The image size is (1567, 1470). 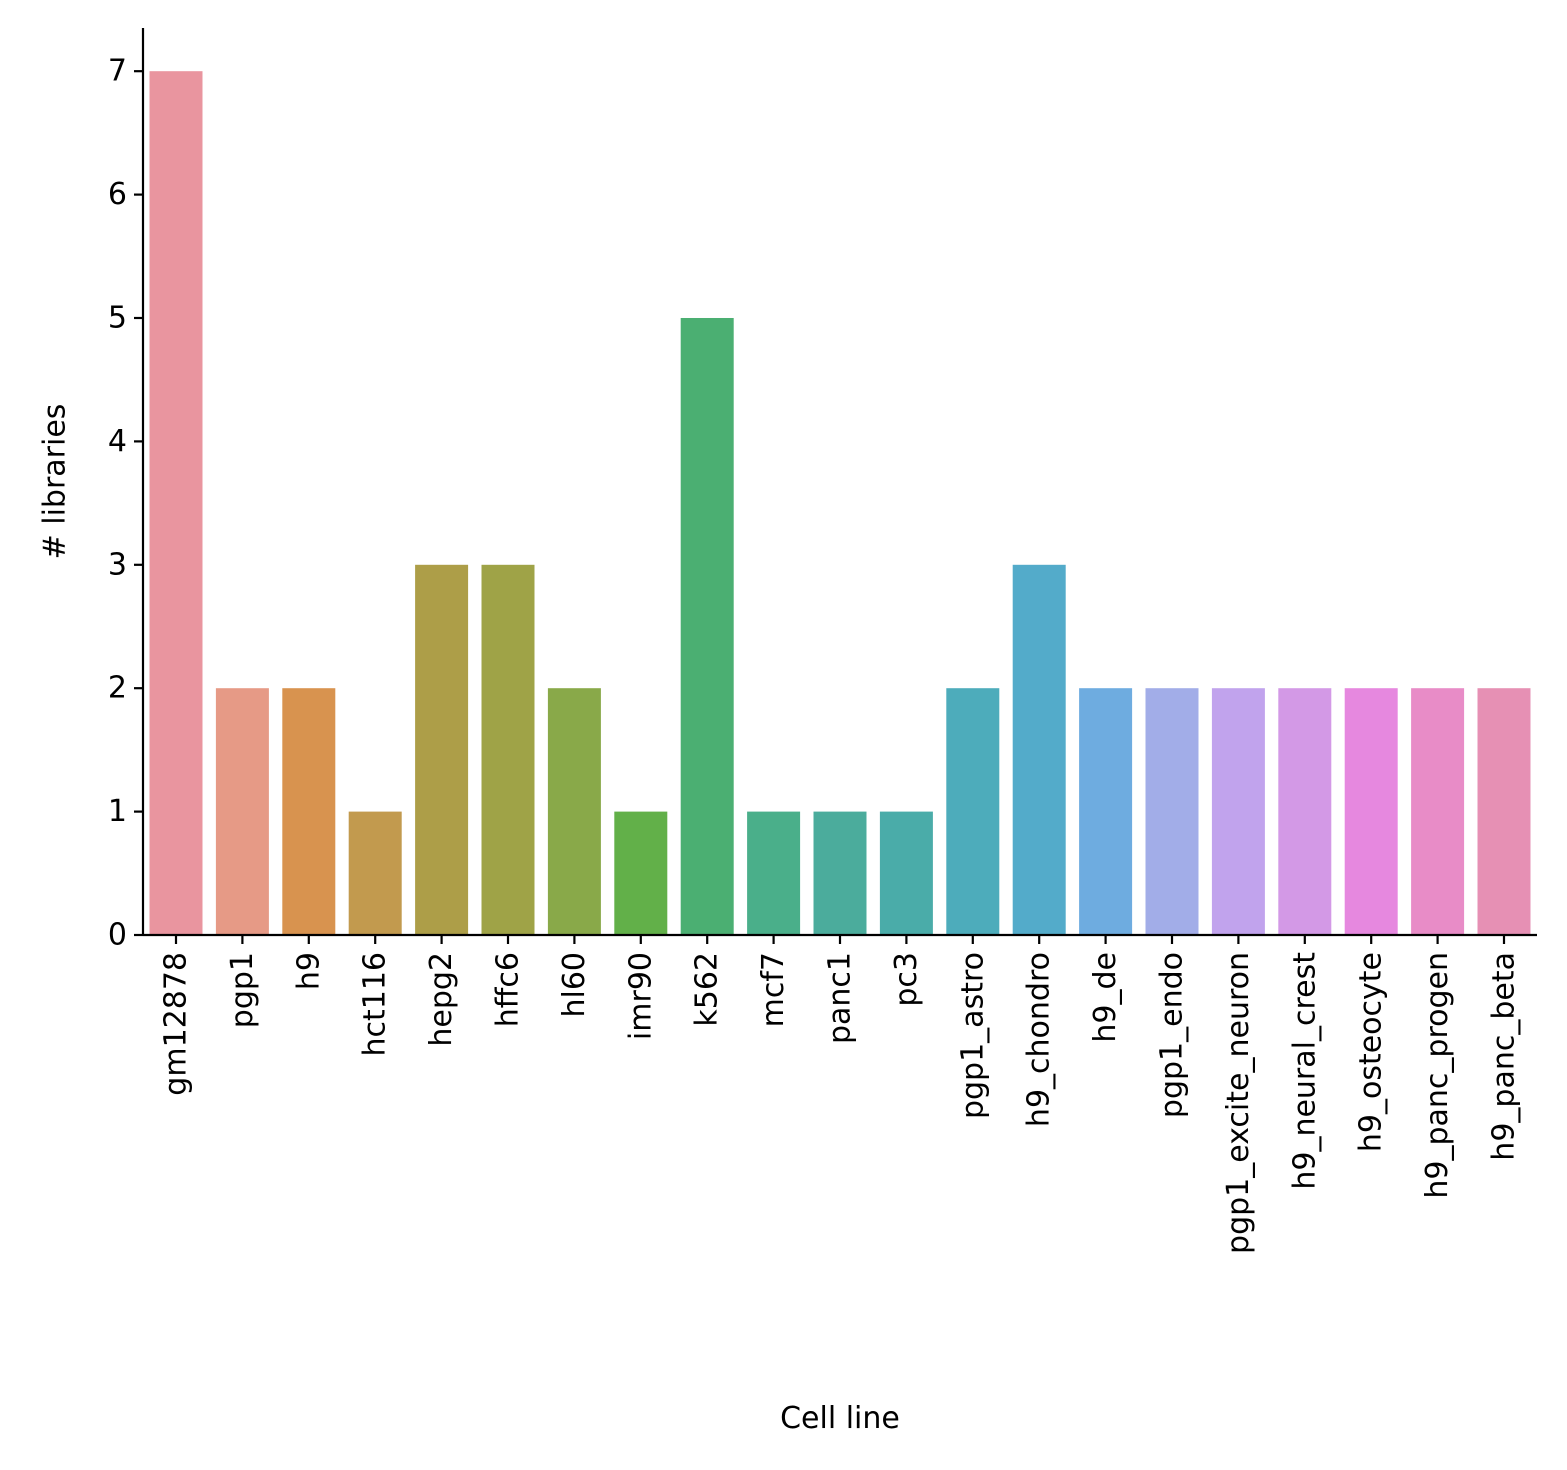 What do you see at coordinates (1238, 1103) in the screenshot?
I see `x-tick-label: pgp1_excite_neuron` at bounding box center [1238, 1103].